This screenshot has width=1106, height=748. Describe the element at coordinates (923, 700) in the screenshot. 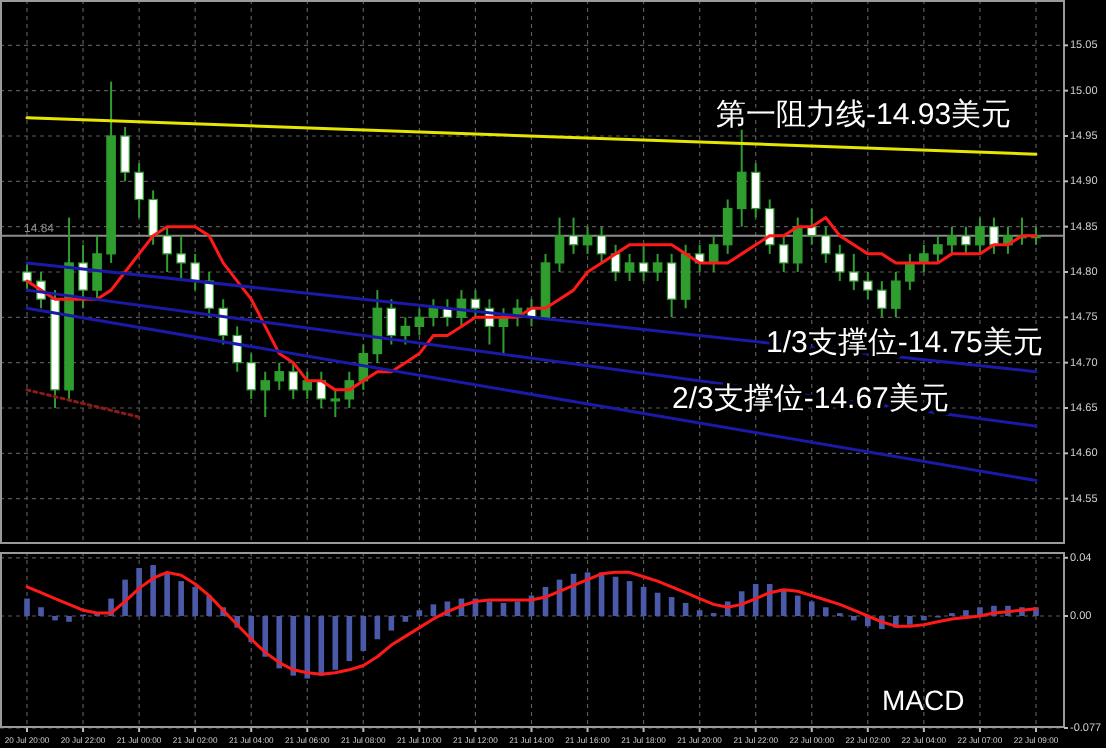

I see `text: MACD` at that location.